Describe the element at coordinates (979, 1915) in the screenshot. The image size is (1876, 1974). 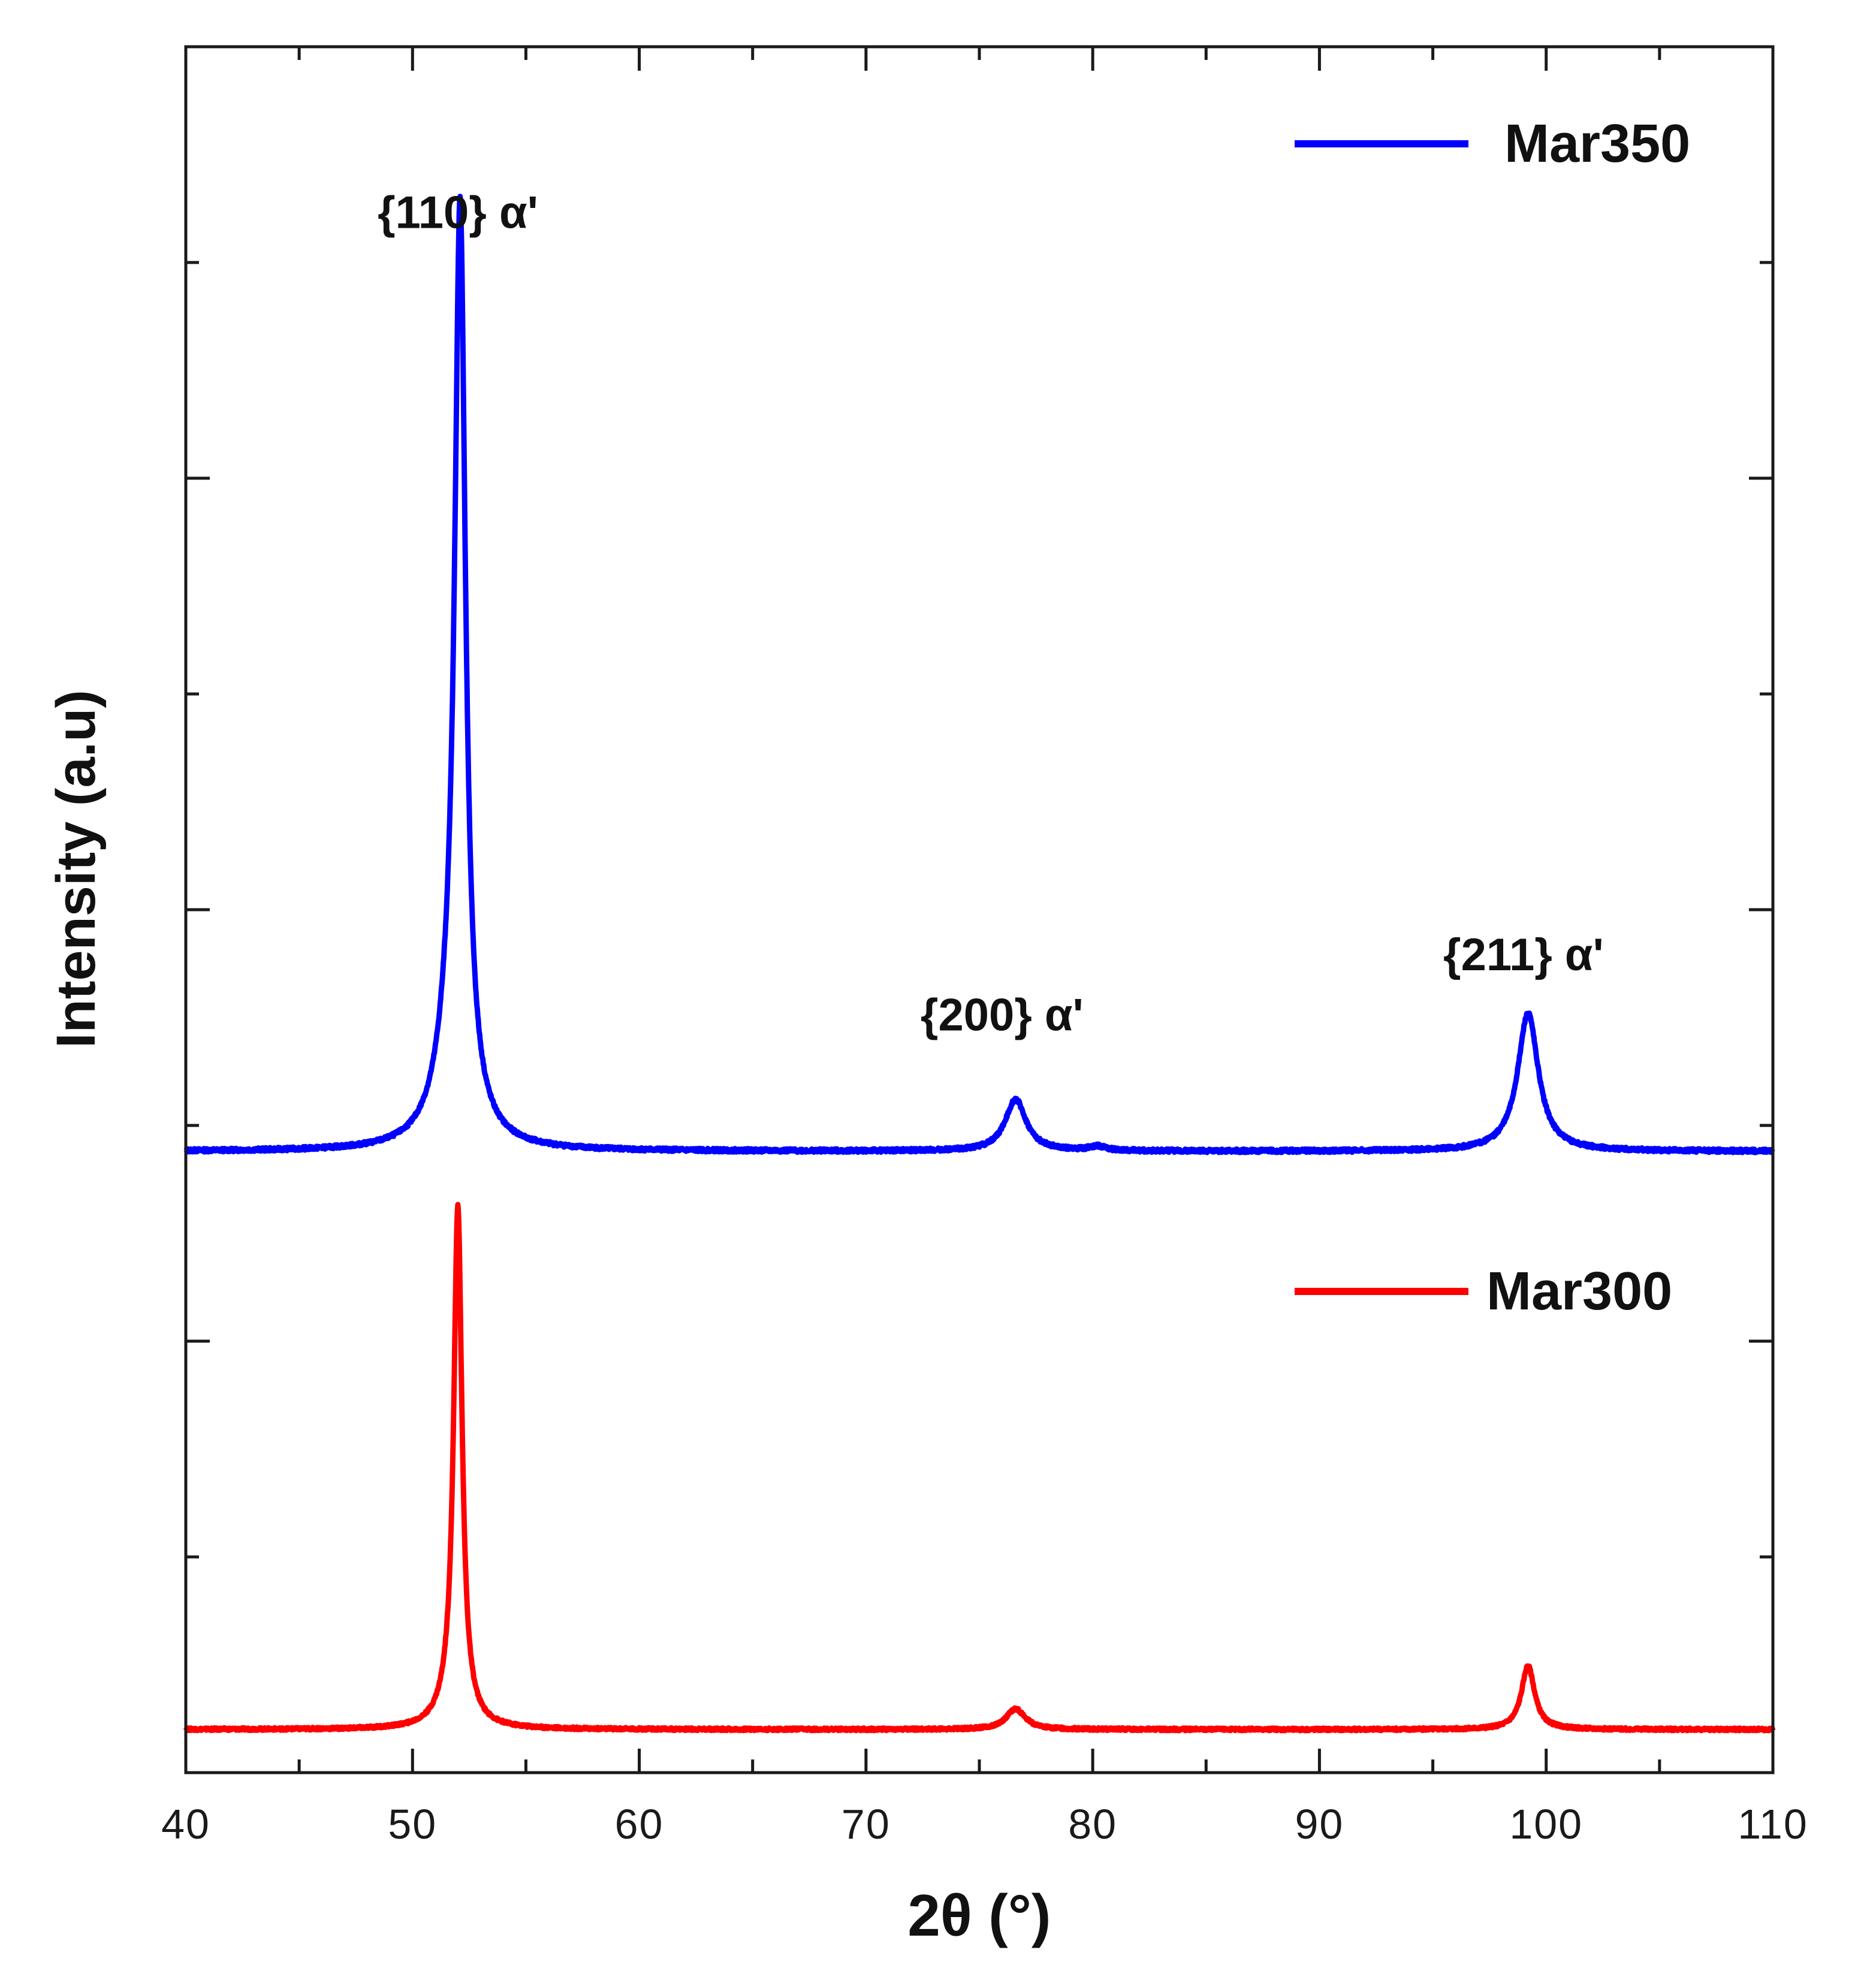
I see `x-axis-title: 2θ (°)` at that location.